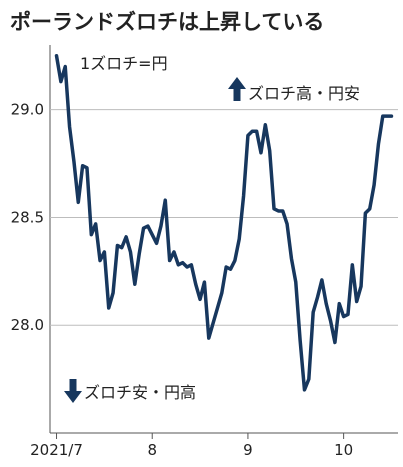  What do you see at coordinates (191, 450) in the screenshot?
I see `x-tick-labels: 2021/7 8 9 10` at bounding box center [191, 450].